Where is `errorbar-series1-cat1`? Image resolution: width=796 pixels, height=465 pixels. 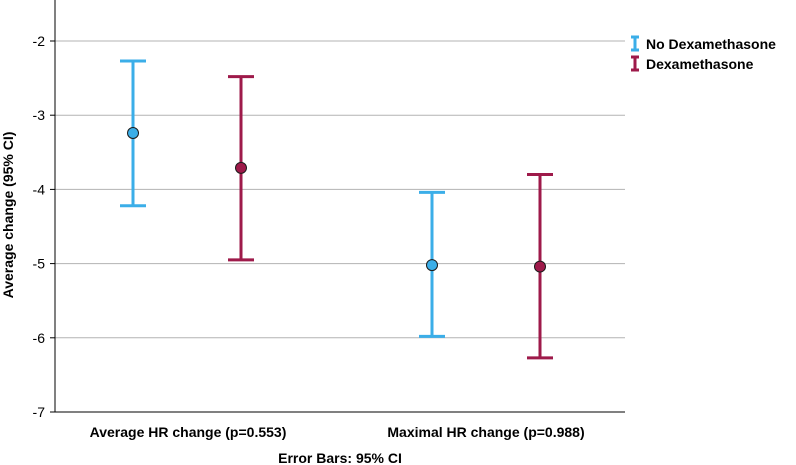 errorbar-series1-cat1 is located at coordinates (540, 266).